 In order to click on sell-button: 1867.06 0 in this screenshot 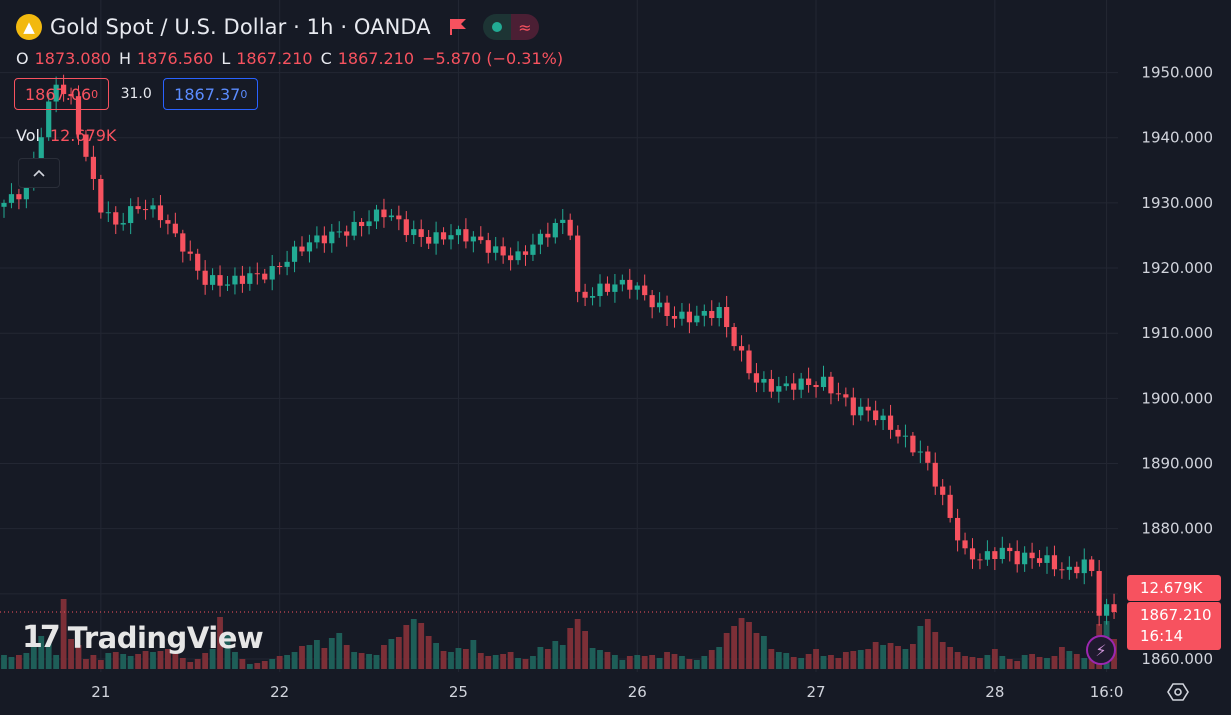, I will do `click(62, 94)`.